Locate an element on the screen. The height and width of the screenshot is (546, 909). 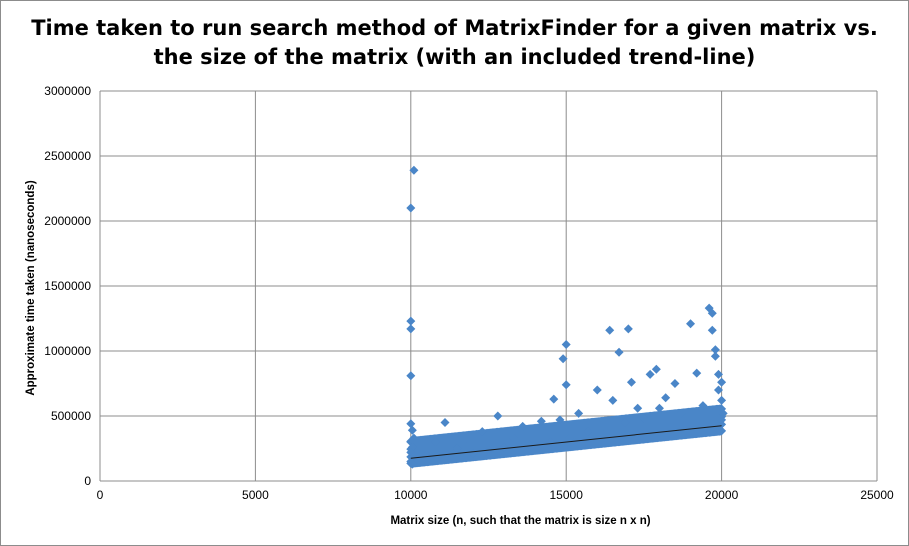
y-tick-label: 2000000 is located at coordinates (67, 221).